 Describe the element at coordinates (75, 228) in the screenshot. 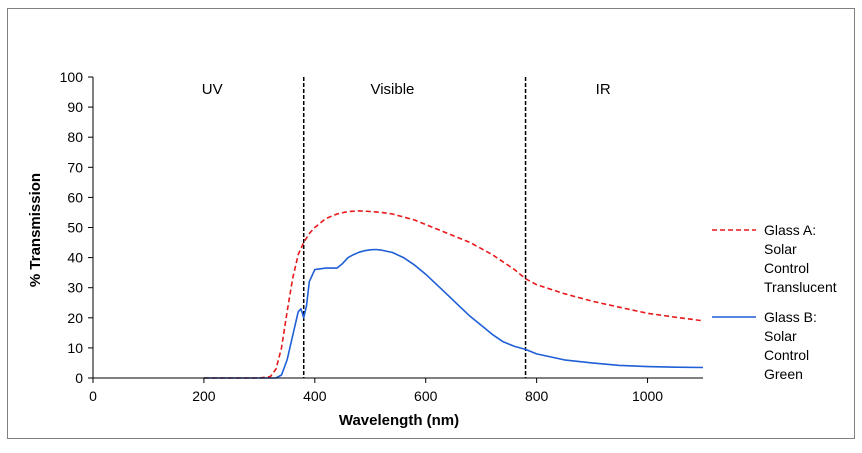

I see `y-tick-label: 50` at that location.